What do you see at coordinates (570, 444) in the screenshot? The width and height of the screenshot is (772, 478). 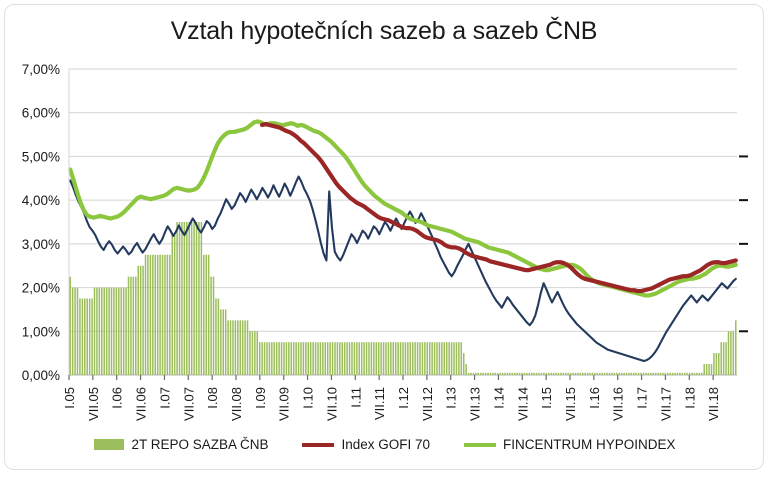 I see `legend-item: FINCENTRUM HYPOINDEX` at bounding box center [570, 444].